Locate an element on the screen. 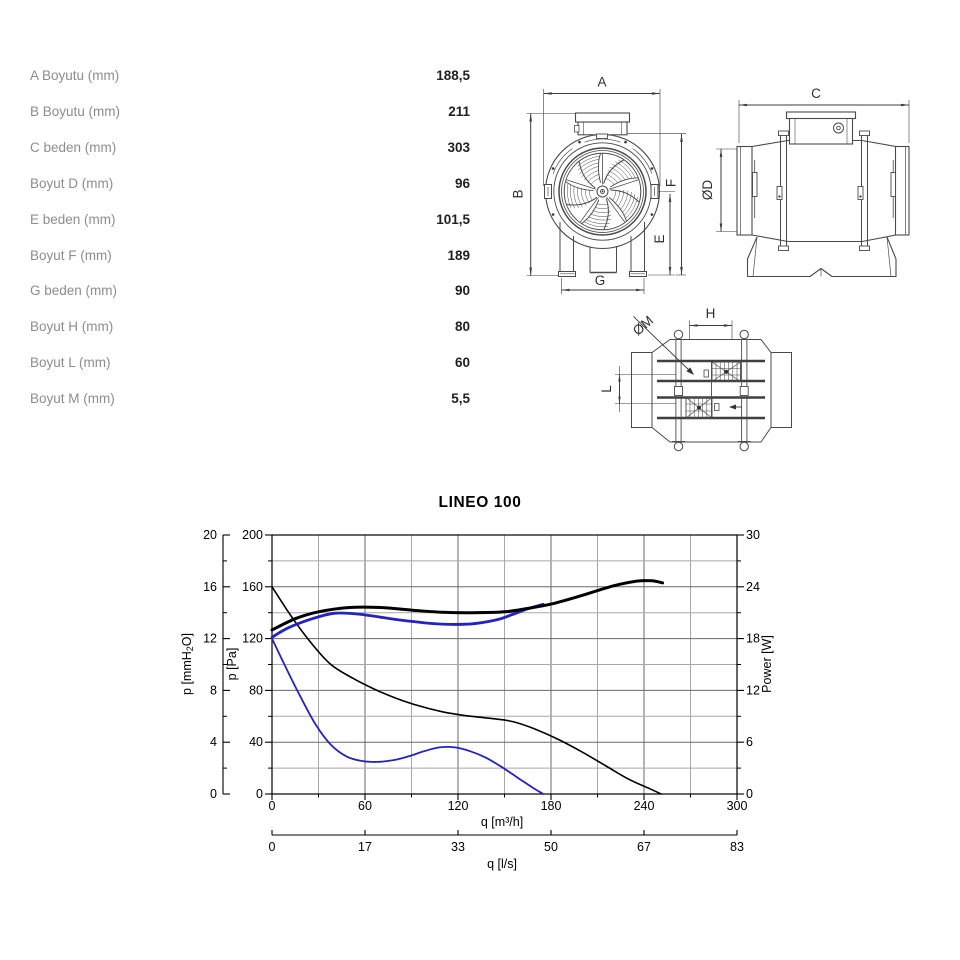  svg-text: q [l/s] is located at coordinates (502, 864).